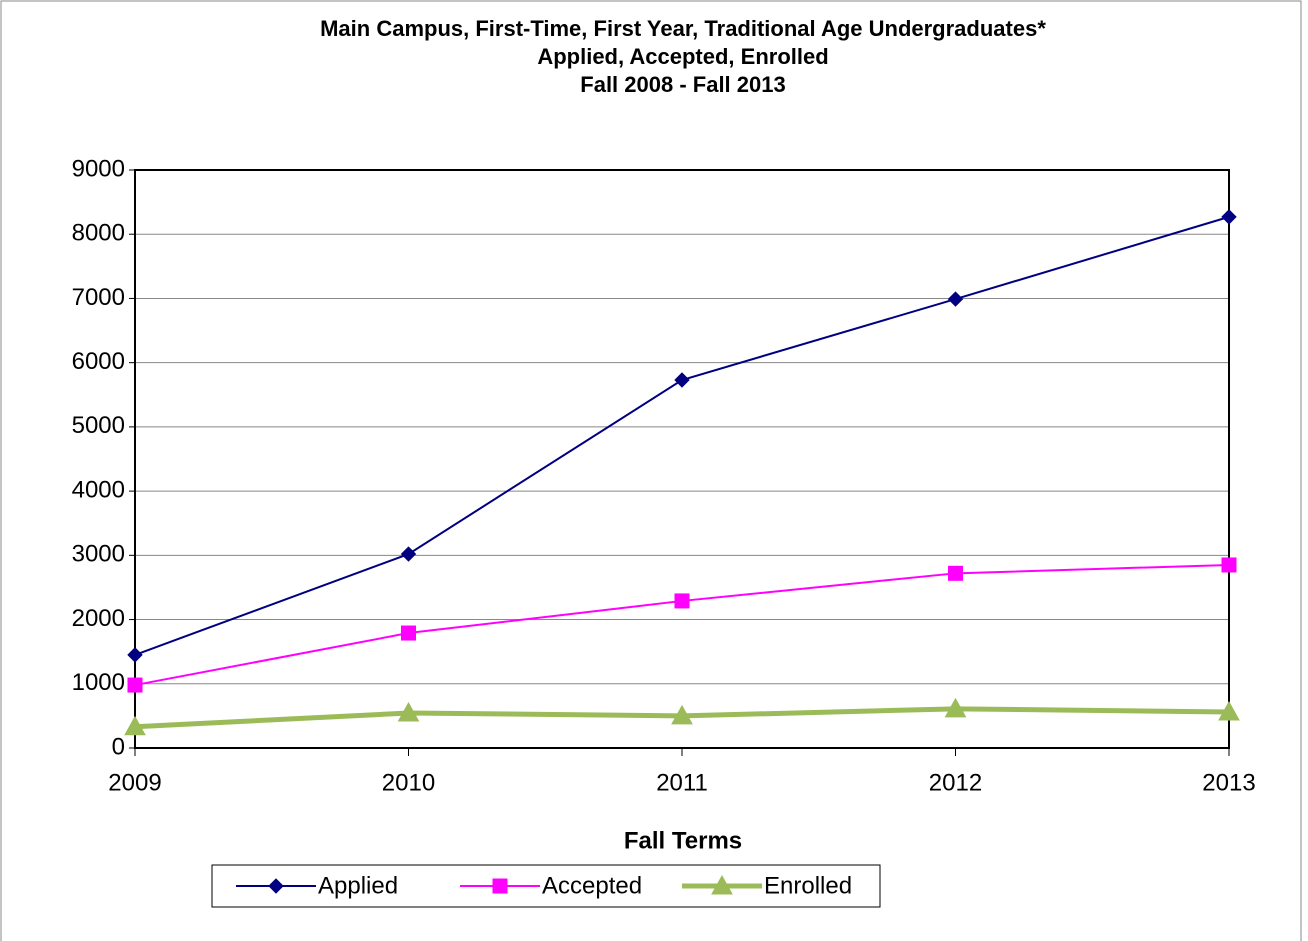 This screenshot has height=941, width=1308. I want to click on y-tick-label: 7000, so click(98, 297).